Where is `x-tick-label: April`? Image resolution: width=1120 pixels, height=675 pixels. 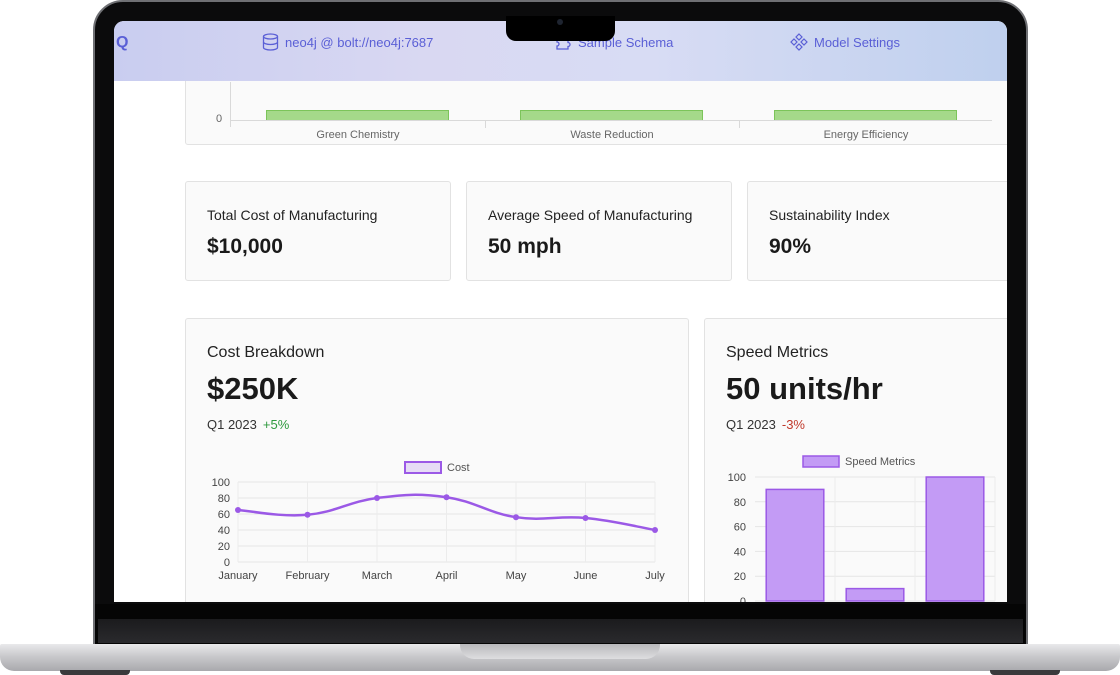
x-tick-label: April is located at coordinates (446, 576).